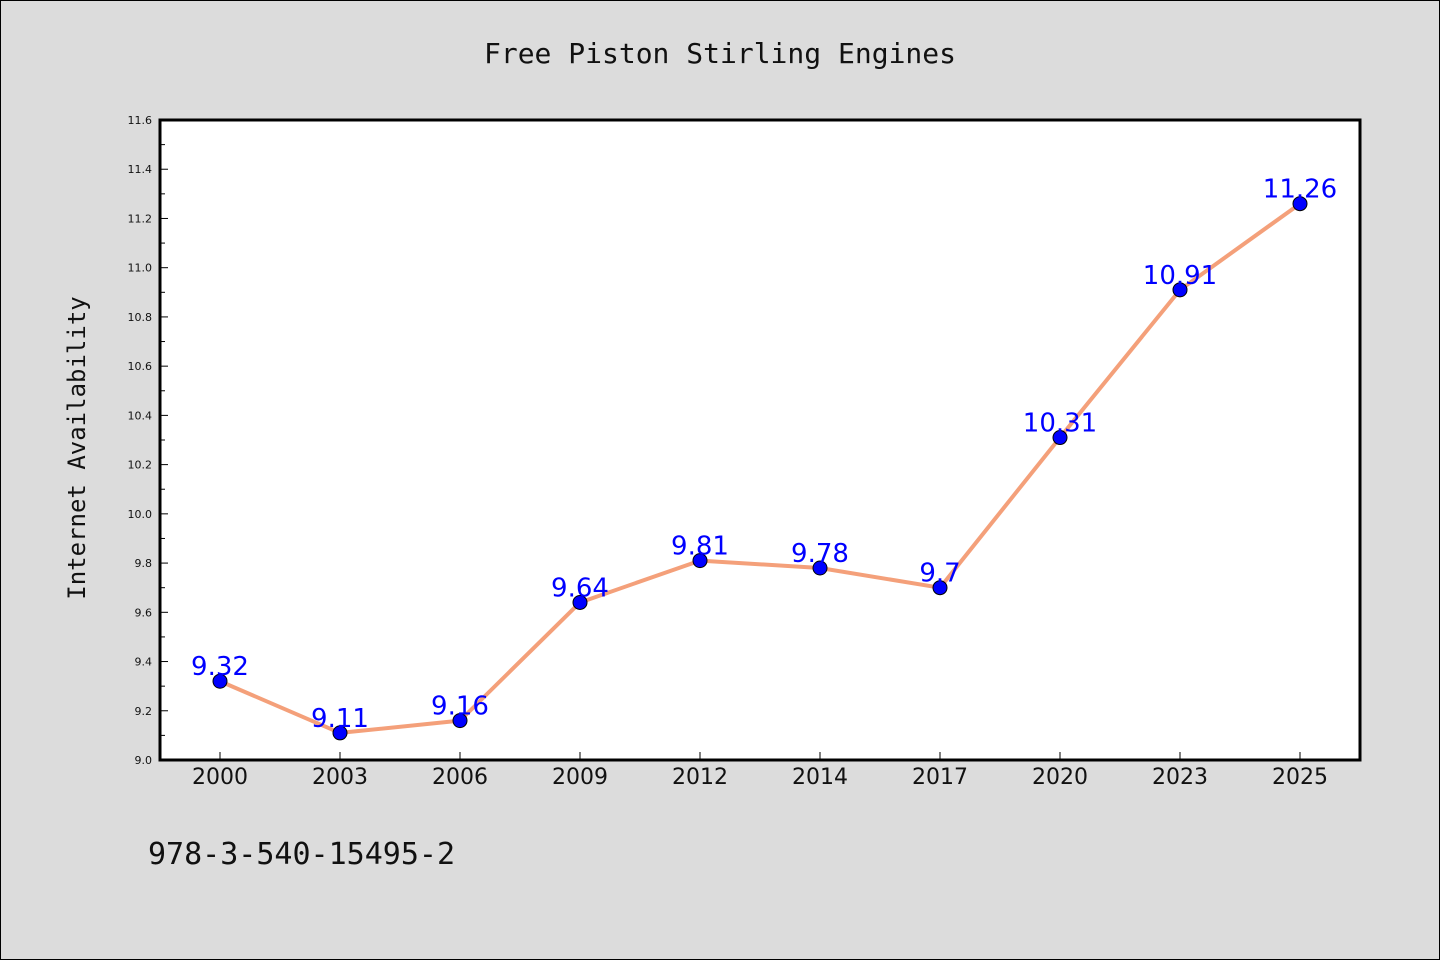 The height and width of the screenshot is (960, 1440). I want to click on data-label: 9.16, so click(460, 707).